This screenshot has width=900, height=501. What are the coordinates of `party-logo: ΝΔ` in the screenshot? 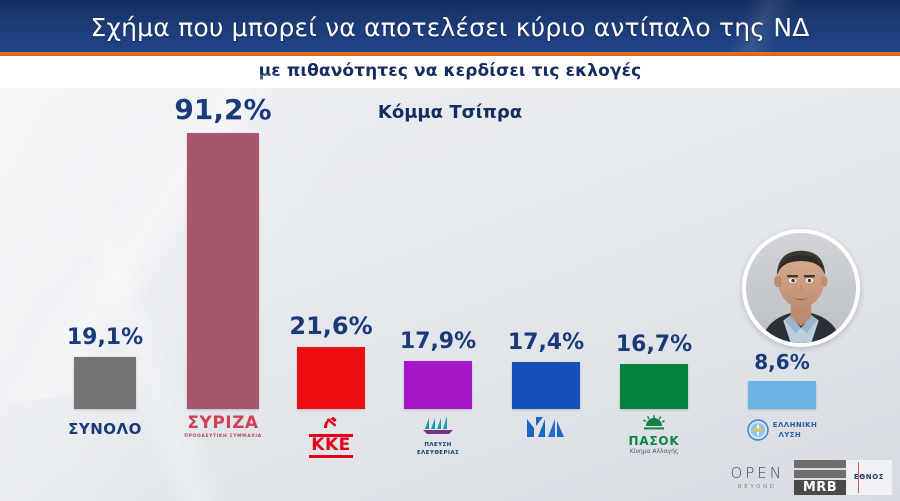 It's located at (546, 441).